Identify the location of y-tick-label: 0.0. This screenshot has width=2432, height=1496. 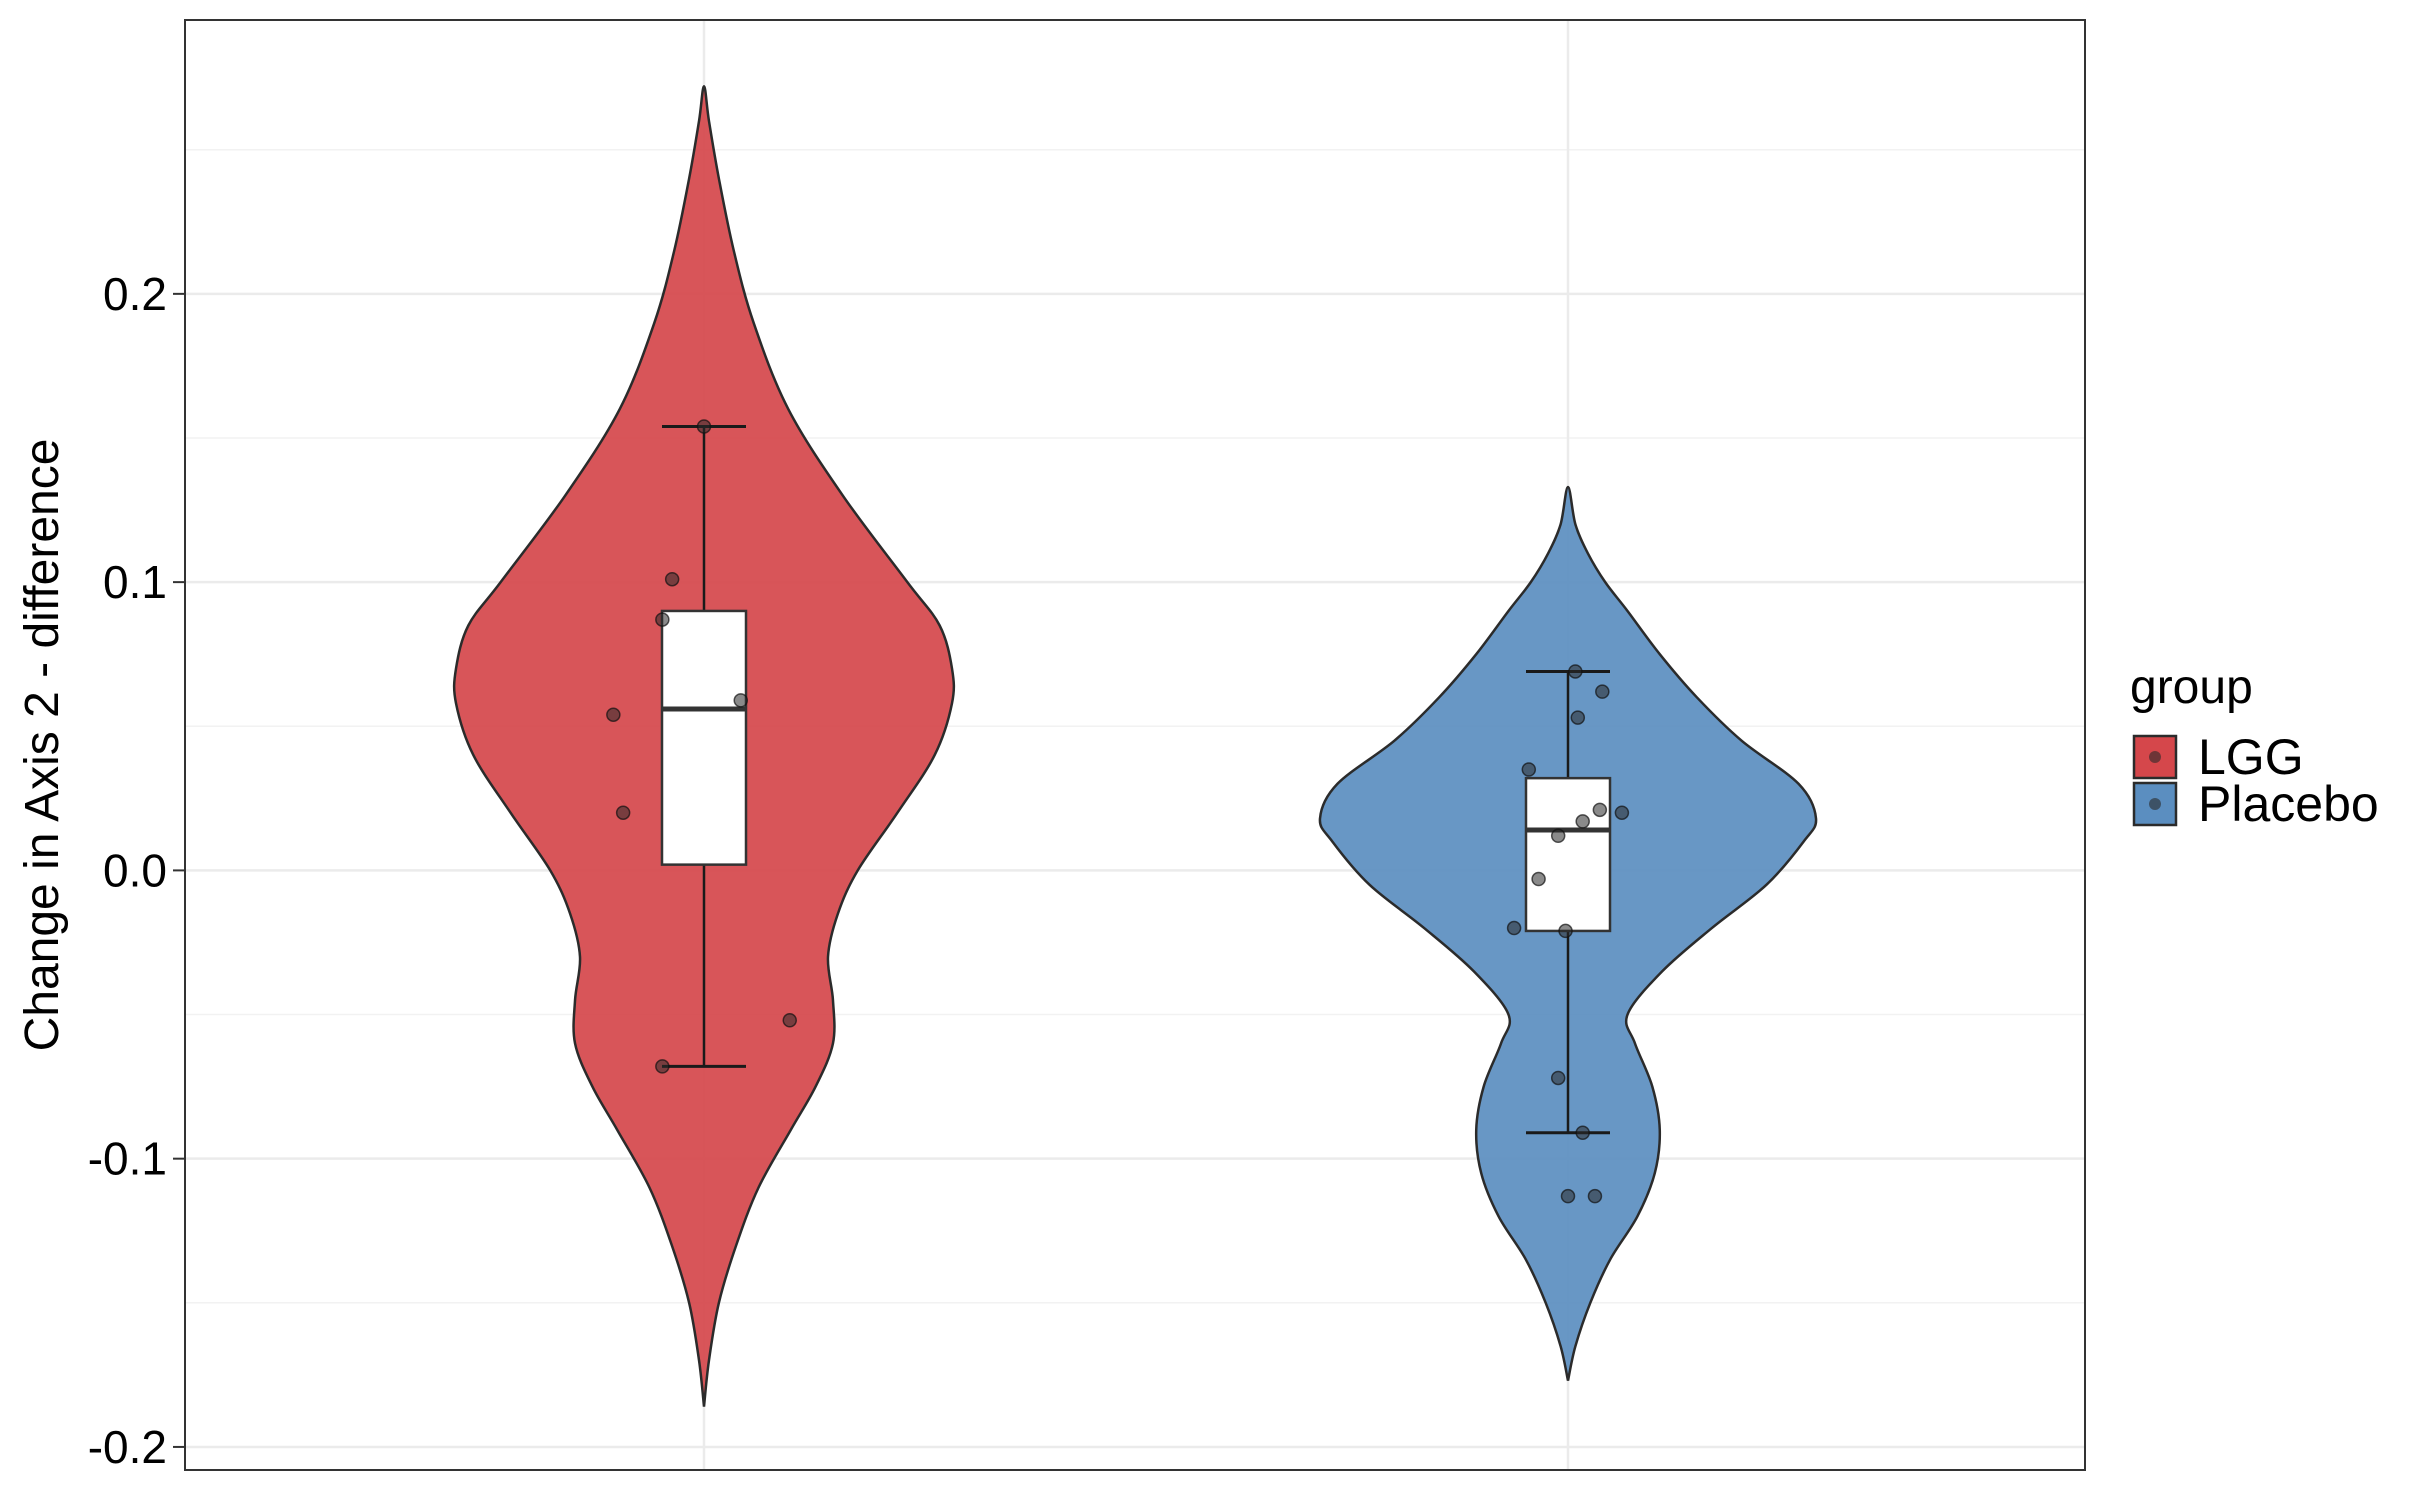
(135, 870).